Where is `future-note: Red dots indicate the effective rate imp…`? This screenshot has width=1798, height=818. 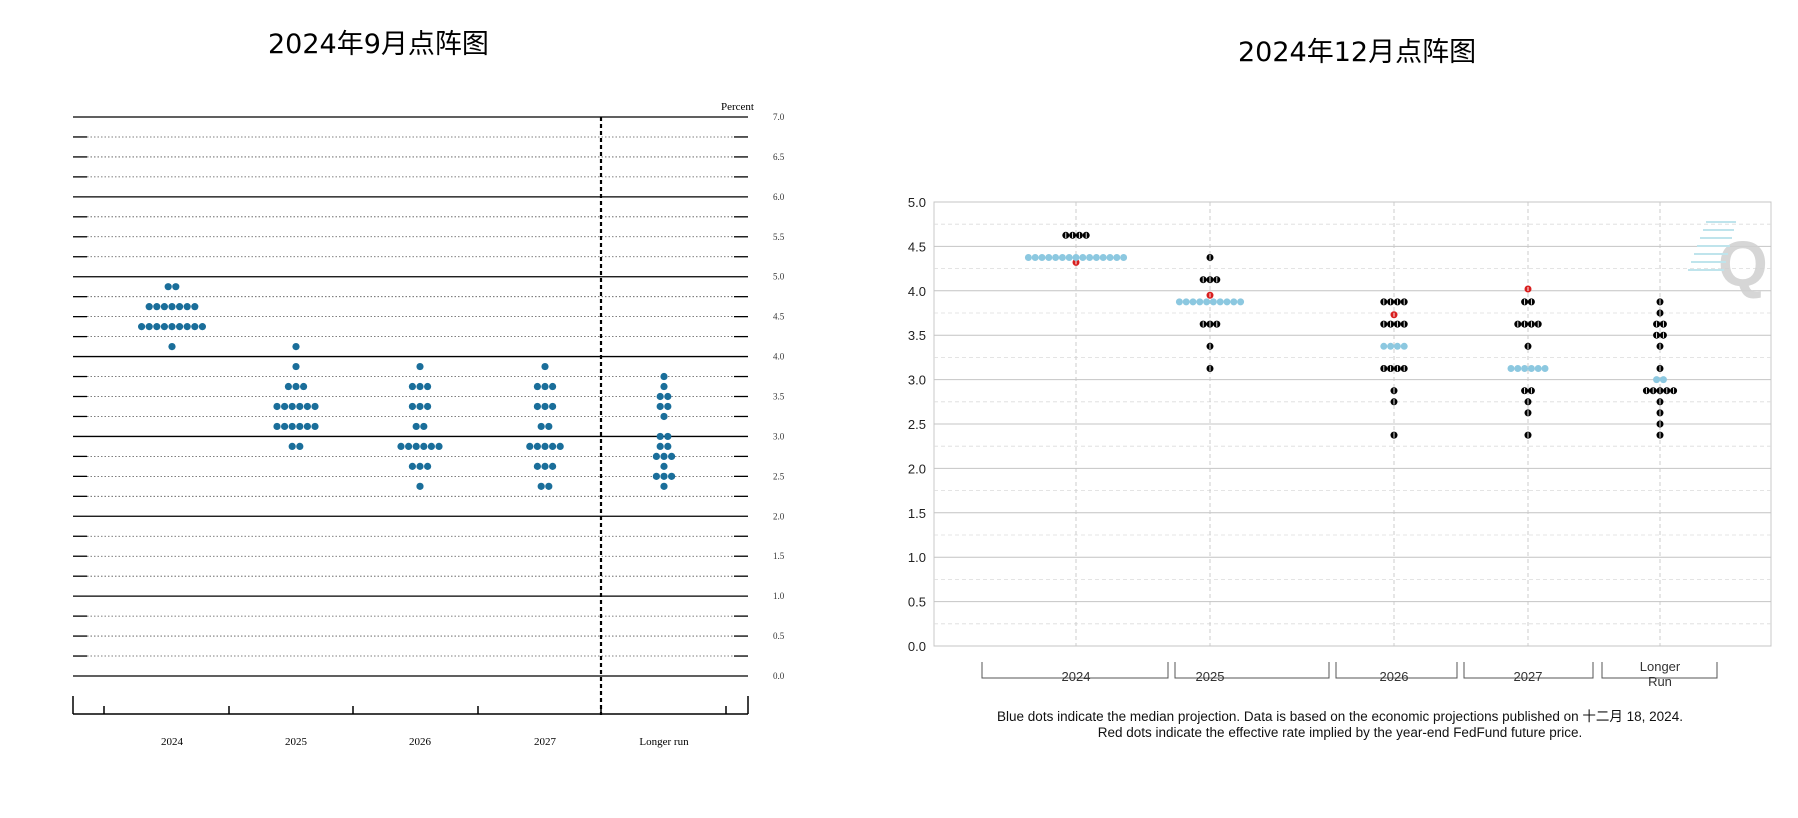
future-note: Red dots indicate the effective rate imp… is located at coordinates (1340, 732).